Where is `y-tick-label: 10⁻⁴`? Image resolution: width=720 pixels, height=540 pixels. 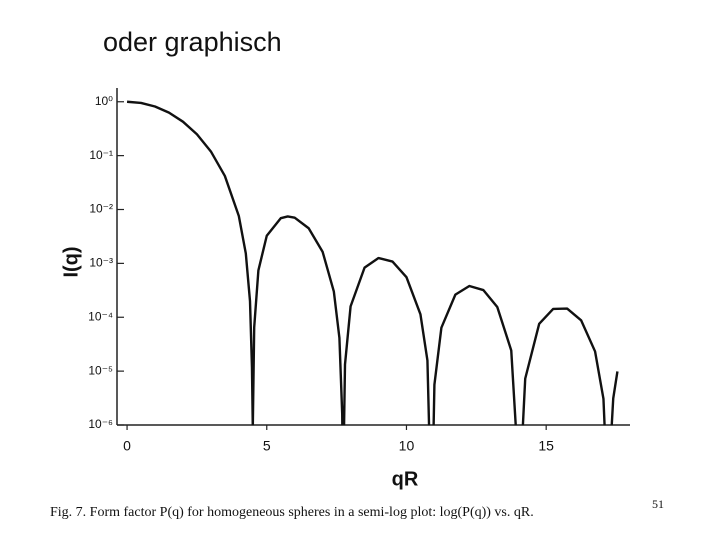 y-tick-label: 10⁻⁴ is located at coordinates (100, 316).